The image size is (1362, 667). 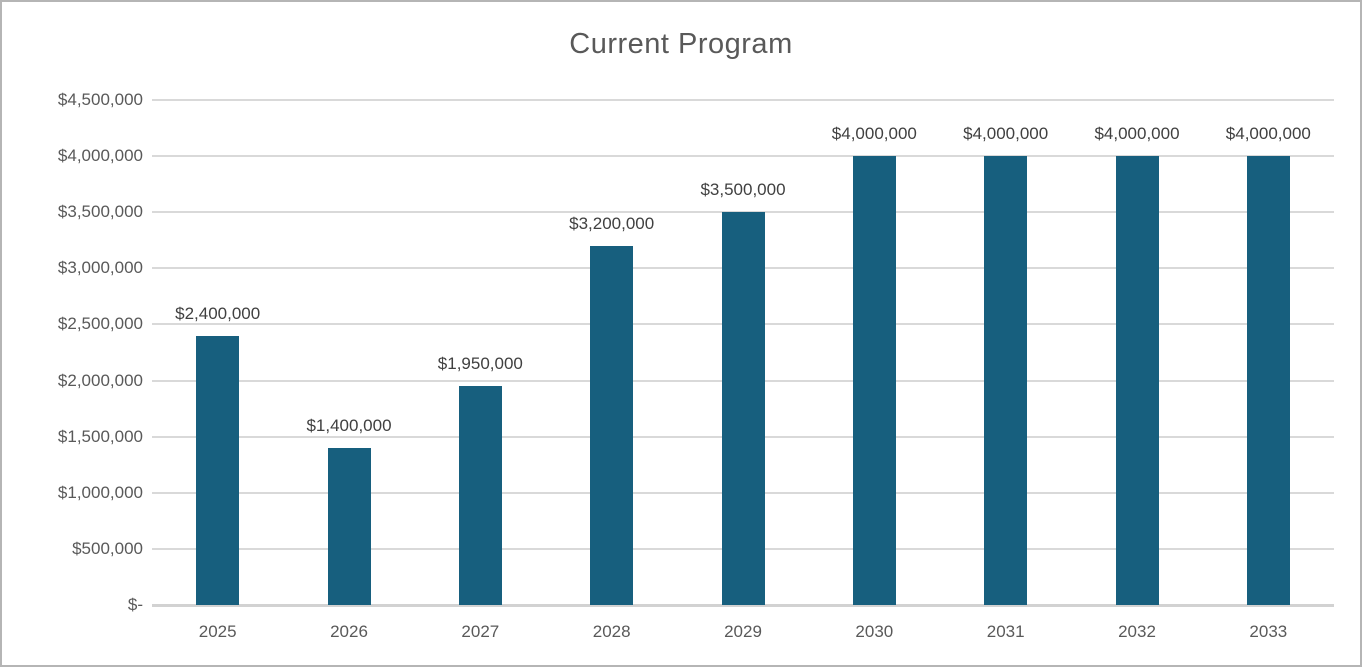 I want to click on bar-data-label: $3,200,000, so click(x=612, y=223).